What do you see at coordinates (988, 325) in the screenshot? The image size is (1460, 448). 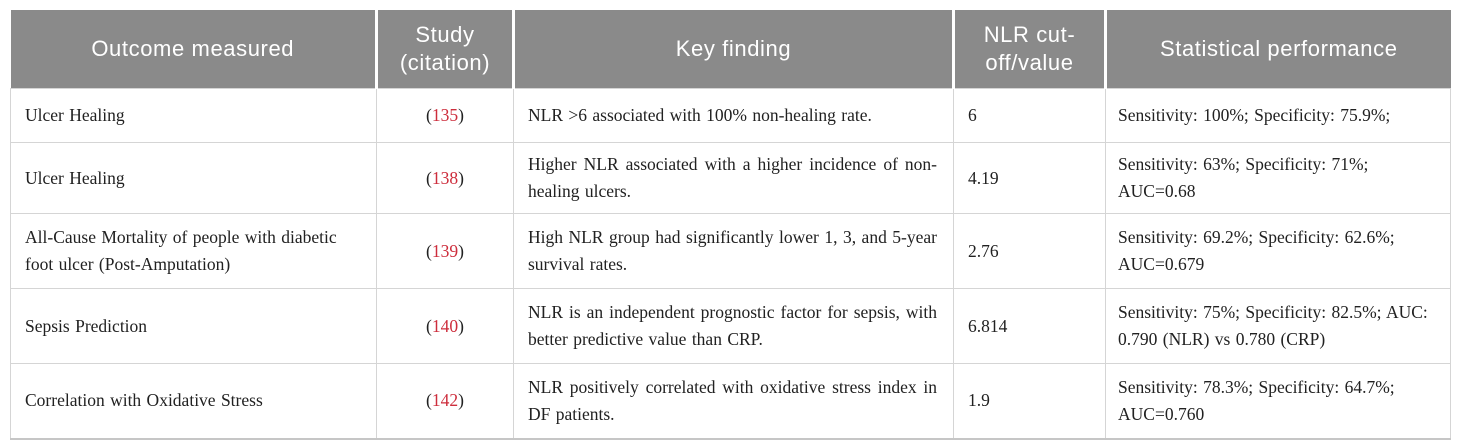 I see `cutoff-value: 6.814` at bounding box center [988, 325].